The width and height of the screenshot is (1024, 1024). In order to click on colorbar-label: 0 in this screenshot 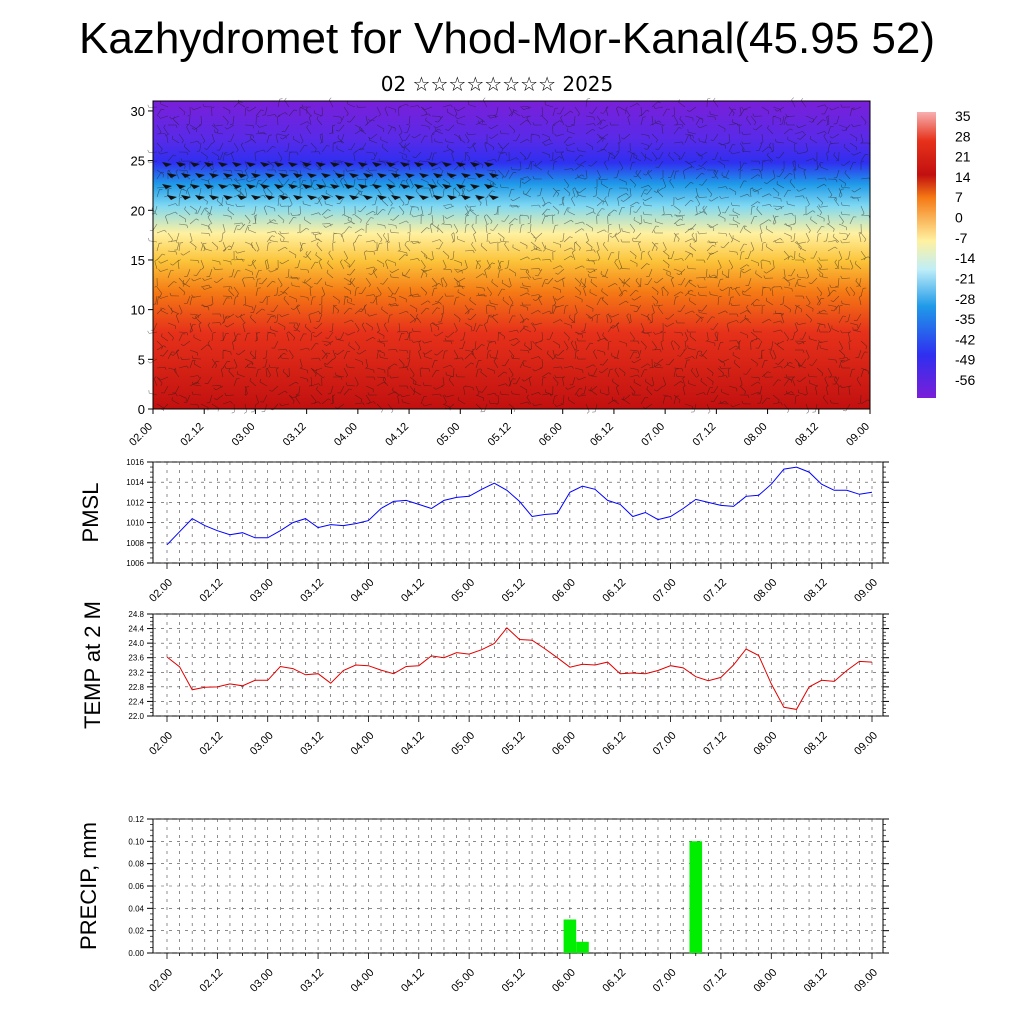, I will do `click(959, 218)`.